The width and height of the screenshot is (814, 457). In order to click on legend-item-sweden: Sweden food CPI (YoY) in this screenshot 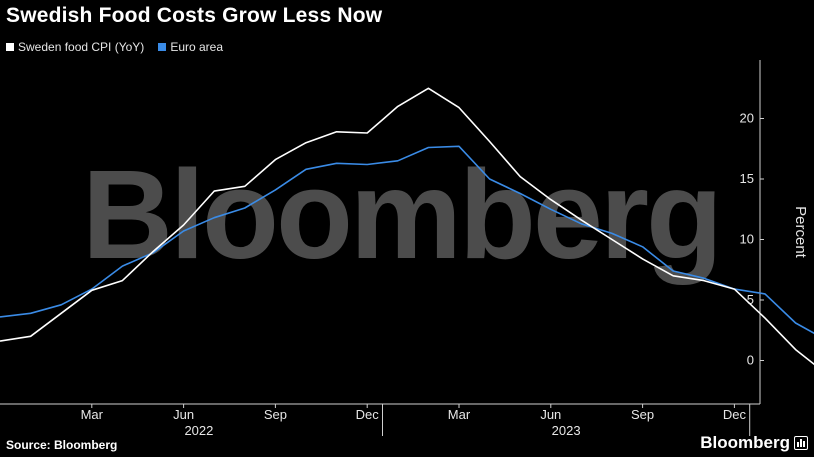, I will do `click(75, 47)`.